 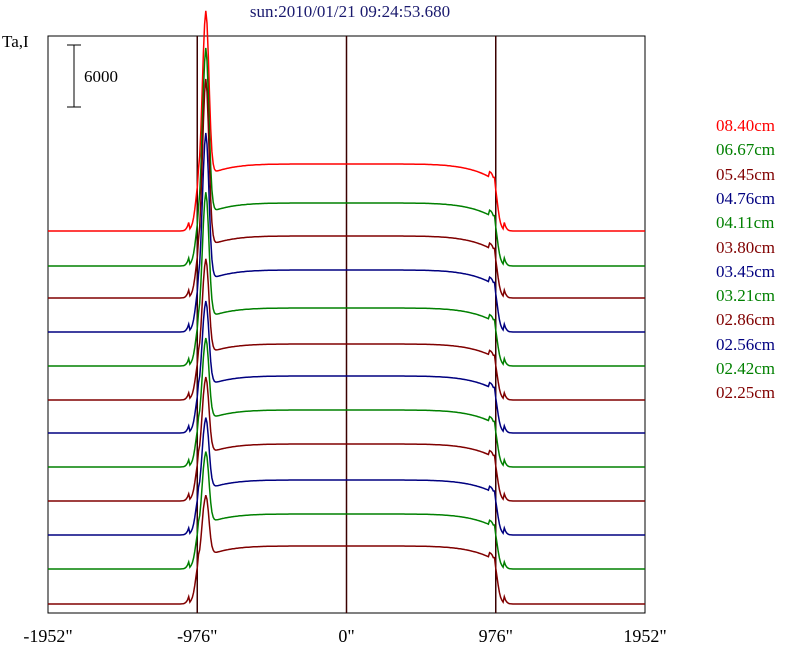 What do you see at coordinates (746, 198) in the screenshot?
I see `legend-item-04.76cm: 04.76cm` at bounding box center [746, 198].